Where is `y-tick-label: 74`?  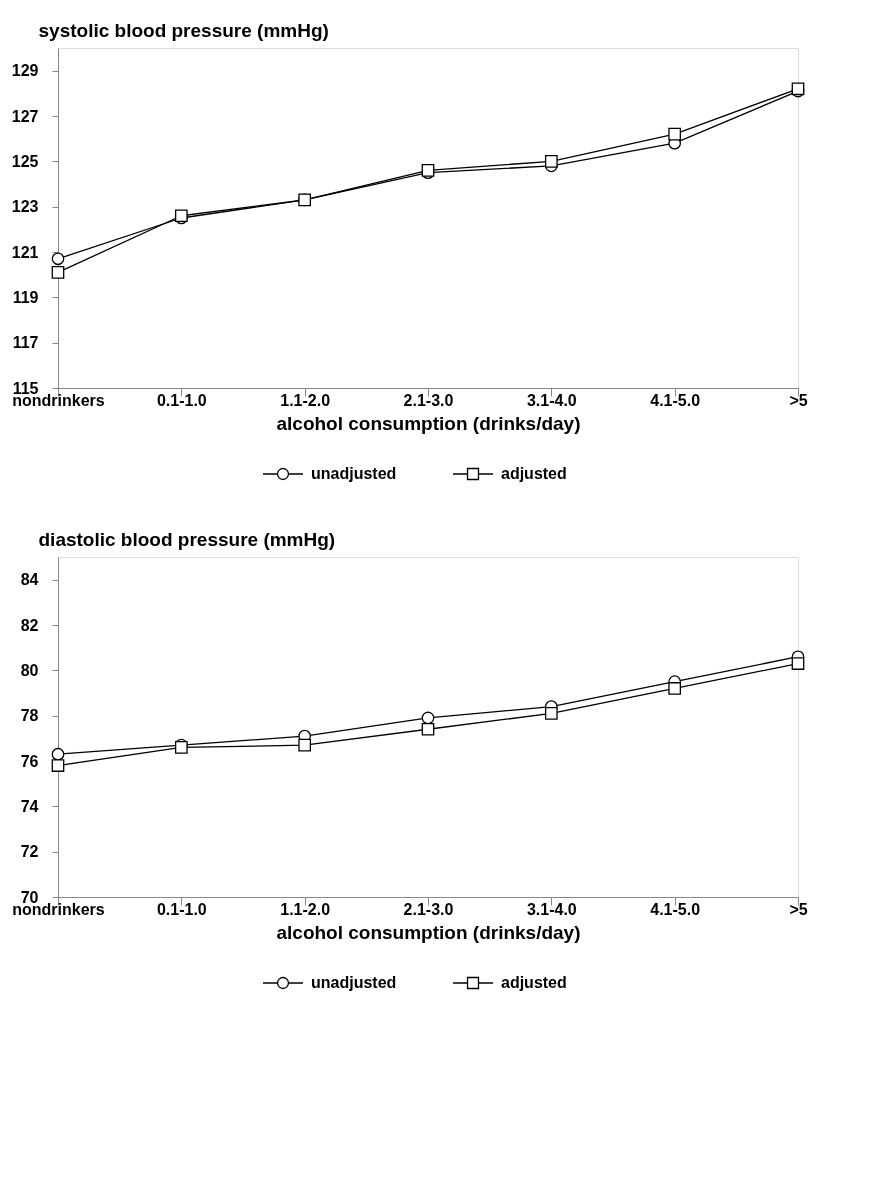 y-tick-label: 74 is located at coordinates (29, 806).